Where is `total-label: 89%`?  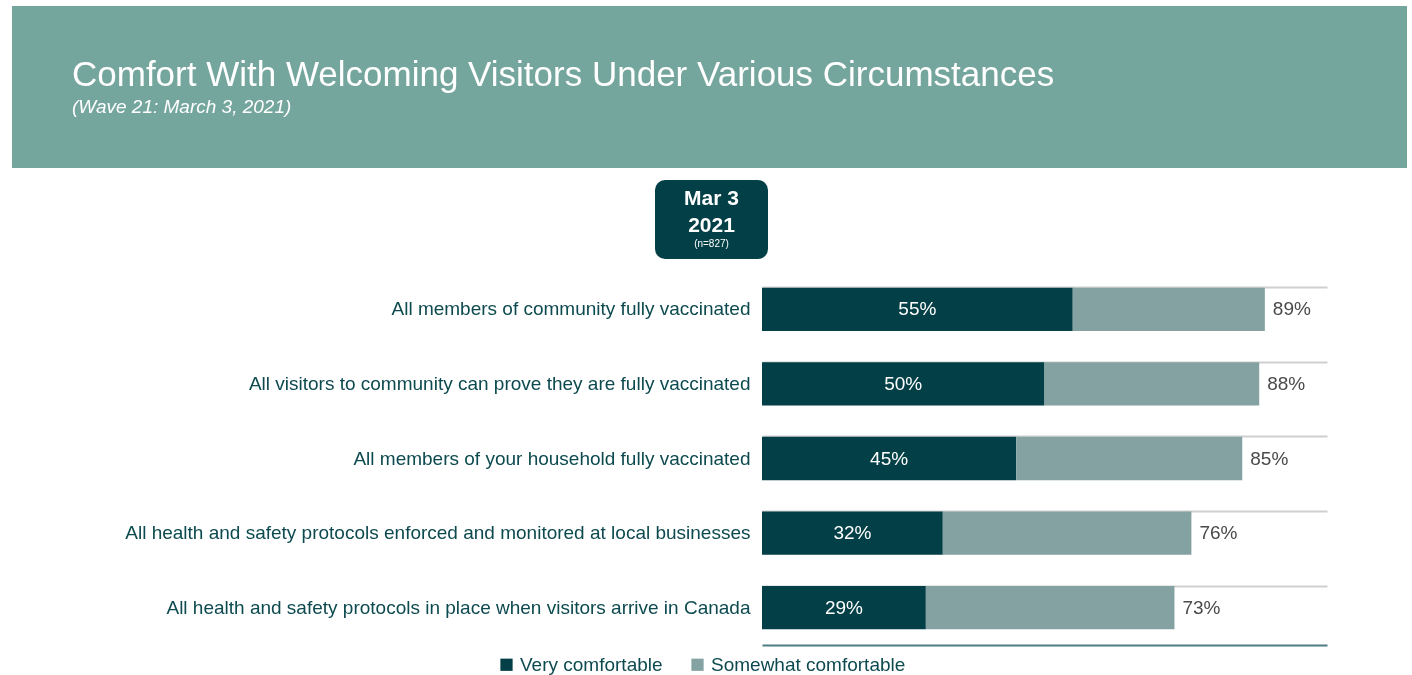
total-label: 89% is located at coordinates (1291, 309).